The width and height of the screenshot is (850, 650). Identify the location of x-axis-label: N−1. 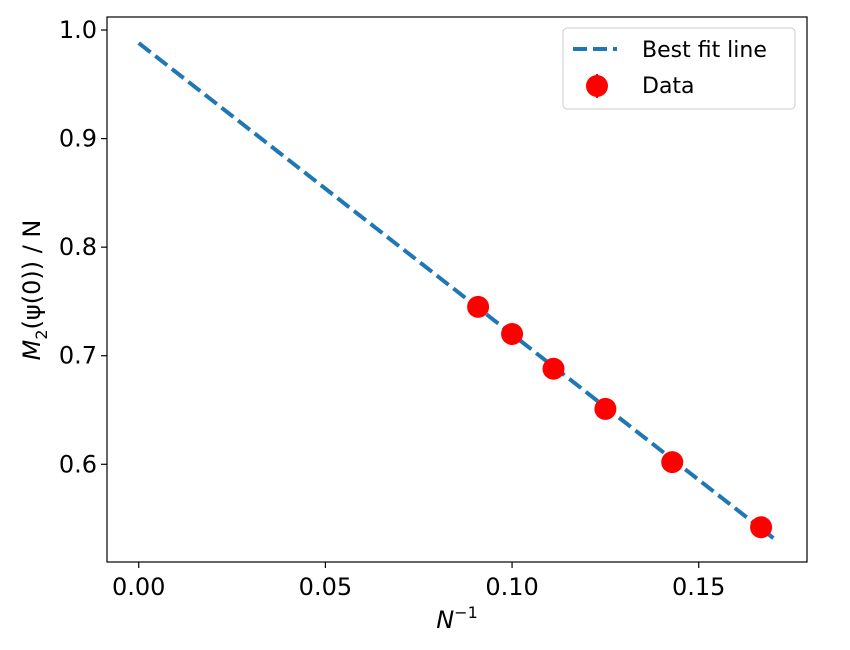
(457, 618).